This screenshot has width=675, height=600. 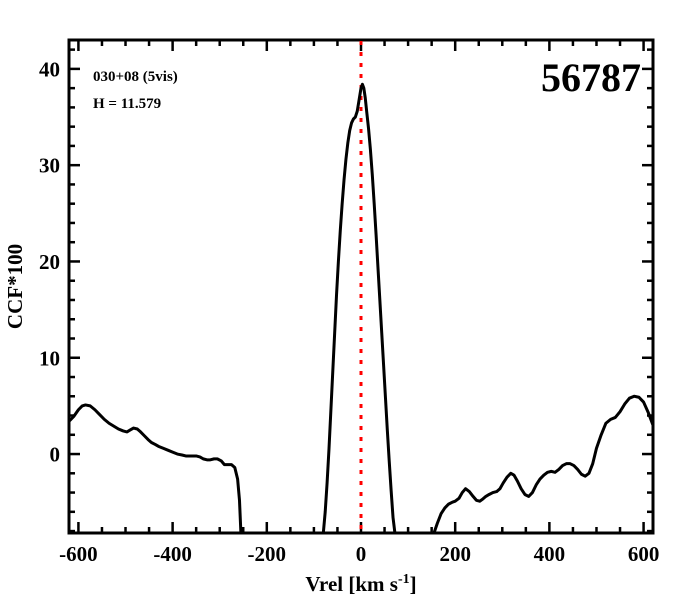 What do you see at coordinates (360, 584) in the screenshot?
I see `x-axis-label: Vrel [km s-1]` at bounding box center [360, 584].